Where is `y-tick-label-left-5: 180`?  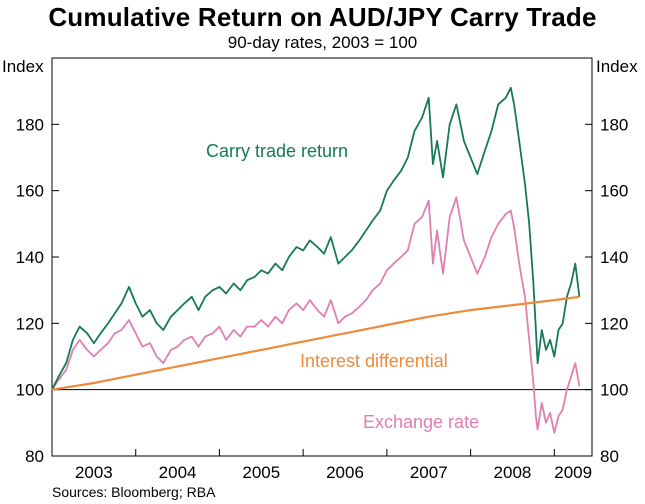
y-tick-label-left-5: 180 is located at coordinates (30, 124).